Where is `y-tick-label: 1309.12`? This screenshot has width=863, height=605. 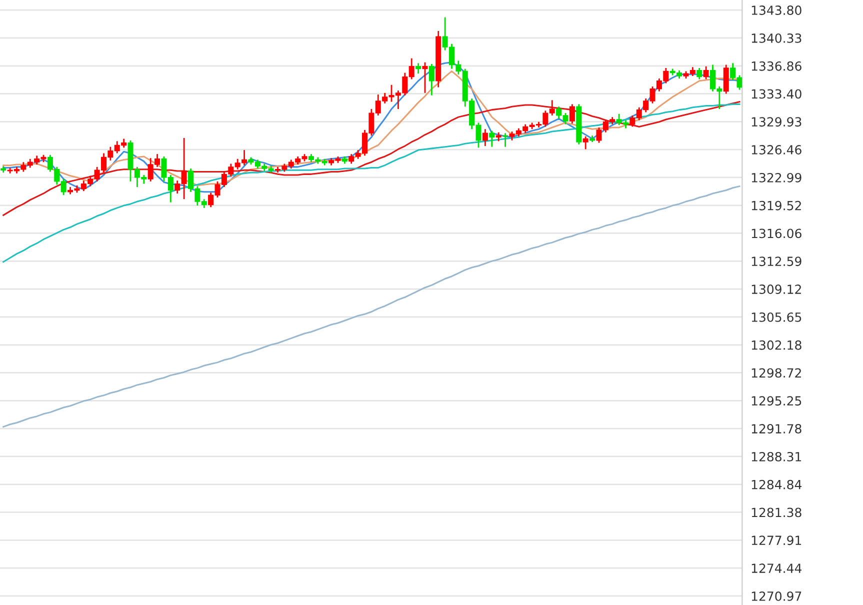
y-tick-label: 1309.12 is located at coordinates (776, 289).